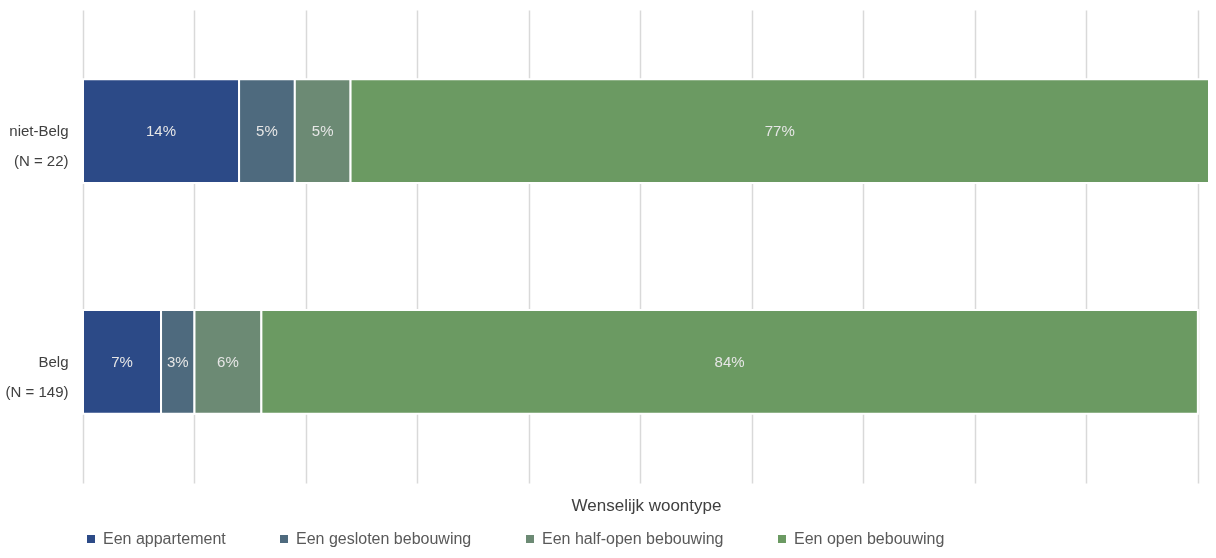 The width and height of the screenshot is (1216, 558). What do you see at coordinates (37, 376) in the screenshot?
I see `y-tick-label: Belg (N = 149)` at bounding box center [37, 376].